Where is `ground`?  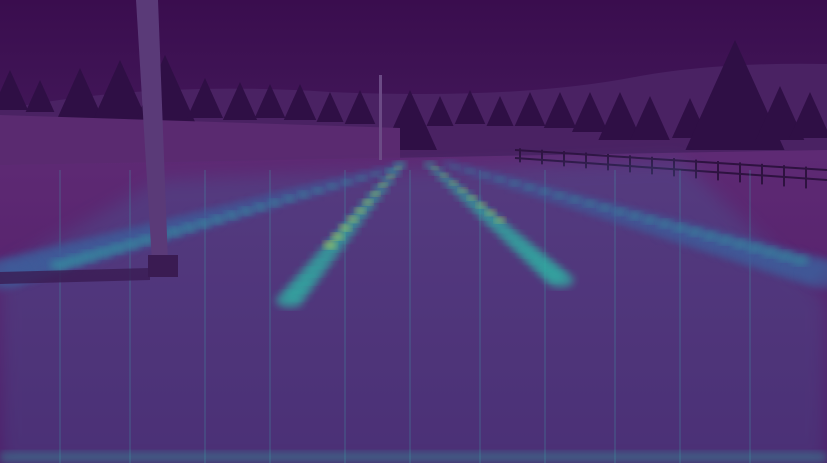
ground is located at coordinates (200, 141).